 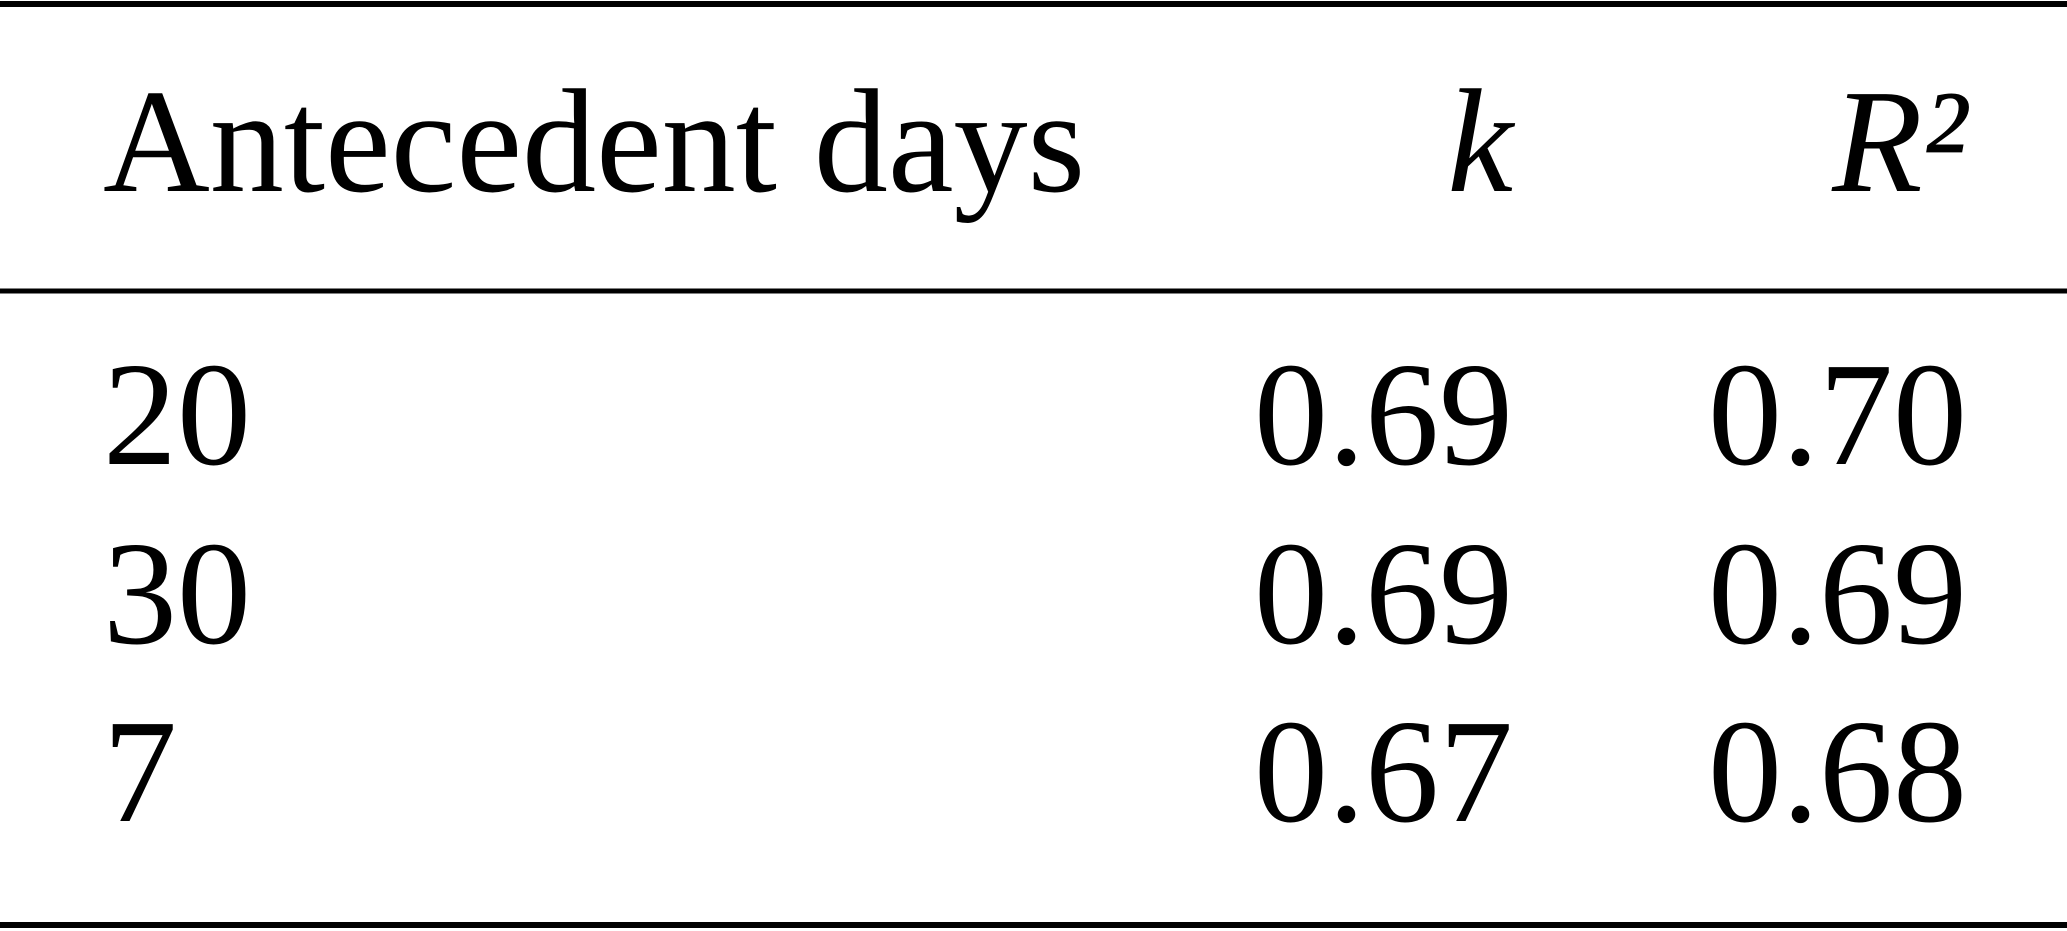 I want to click on cell: 0.68, so click(x=1837, y=772).